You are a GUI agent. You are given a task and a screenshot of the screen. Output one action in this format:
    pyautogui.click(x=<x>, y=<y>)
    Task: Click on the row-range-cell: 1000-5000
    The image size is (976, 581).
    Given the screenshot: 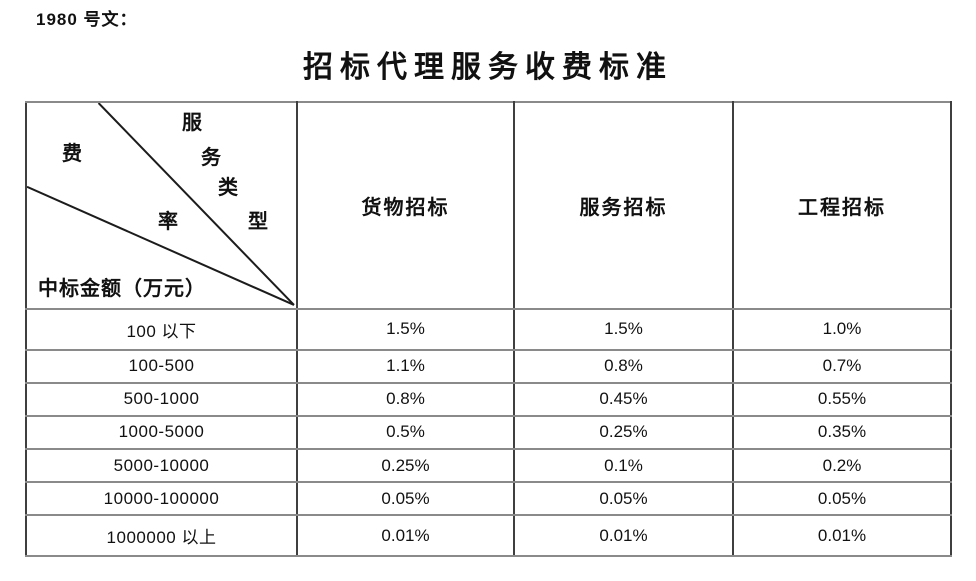 What is the action you would take?
    pyautogui.click(x=161, y=432)
    